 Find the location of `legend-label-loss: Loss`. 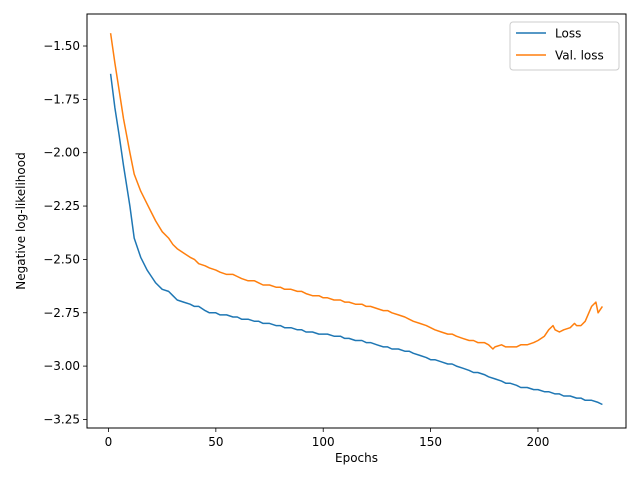

legend-label-loss: Loss is located at coordinates (568, 34).